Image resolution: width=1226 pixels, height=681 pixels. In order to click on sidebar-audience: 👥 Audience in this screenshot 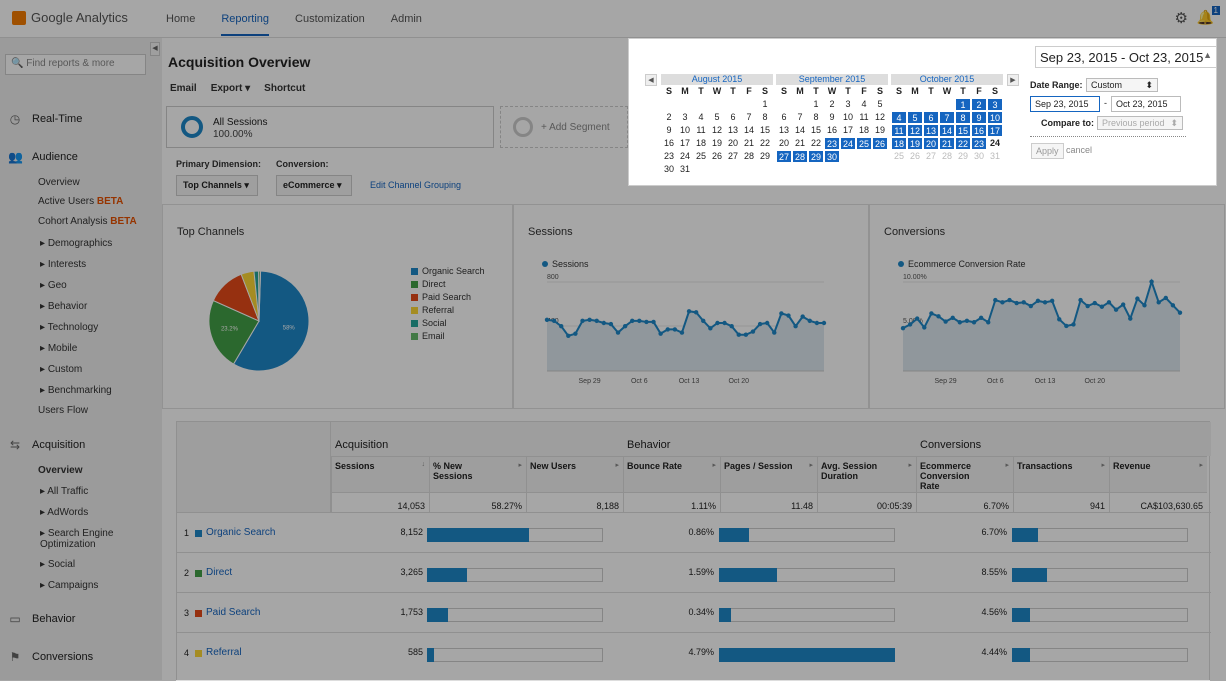, I will do `click(43, 157)`.